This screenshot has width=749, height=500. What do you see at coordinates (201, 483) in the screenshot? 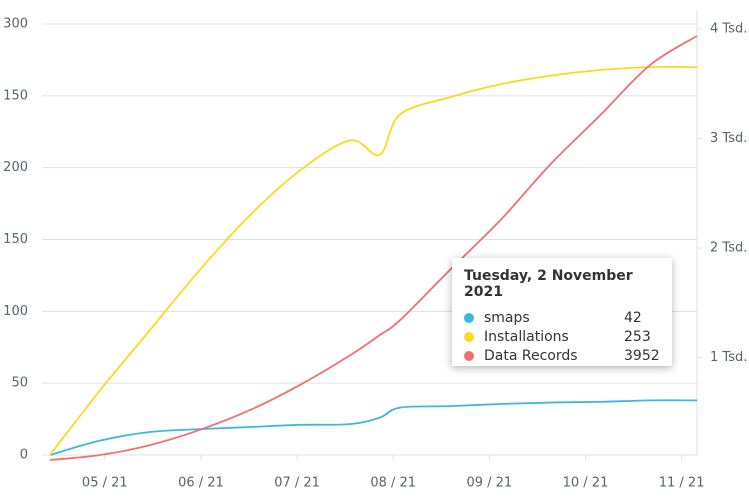
I see `x-tick-label: 06 / 21` at bounding box center [201, 483].